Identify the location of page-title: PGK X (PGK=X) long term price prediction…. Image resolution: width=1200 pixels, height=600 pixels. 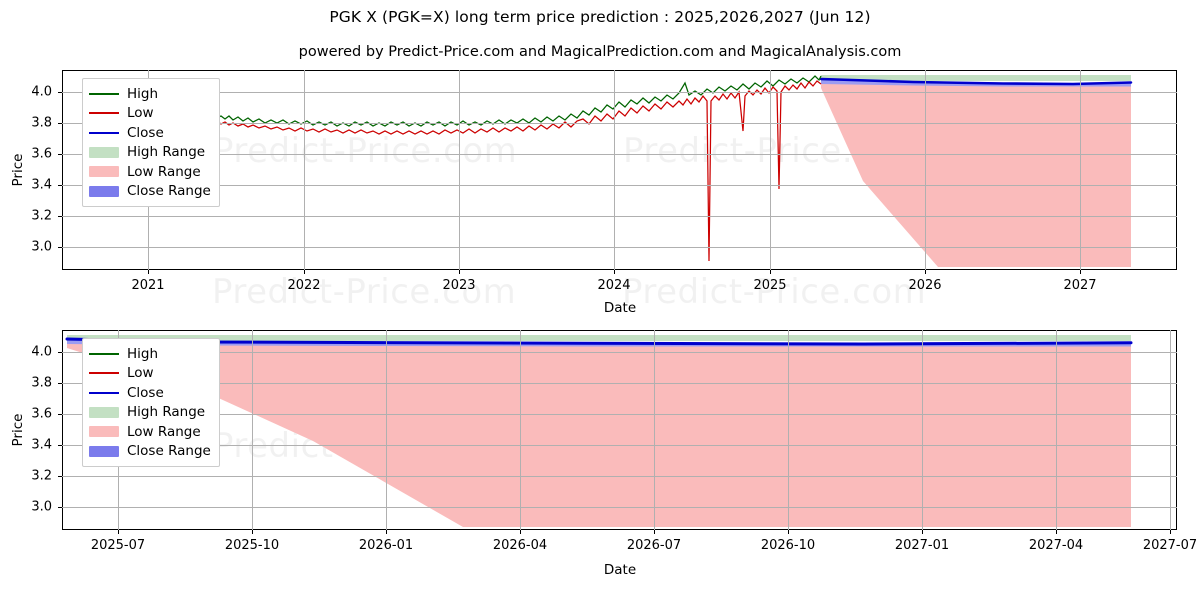
(600, 17).